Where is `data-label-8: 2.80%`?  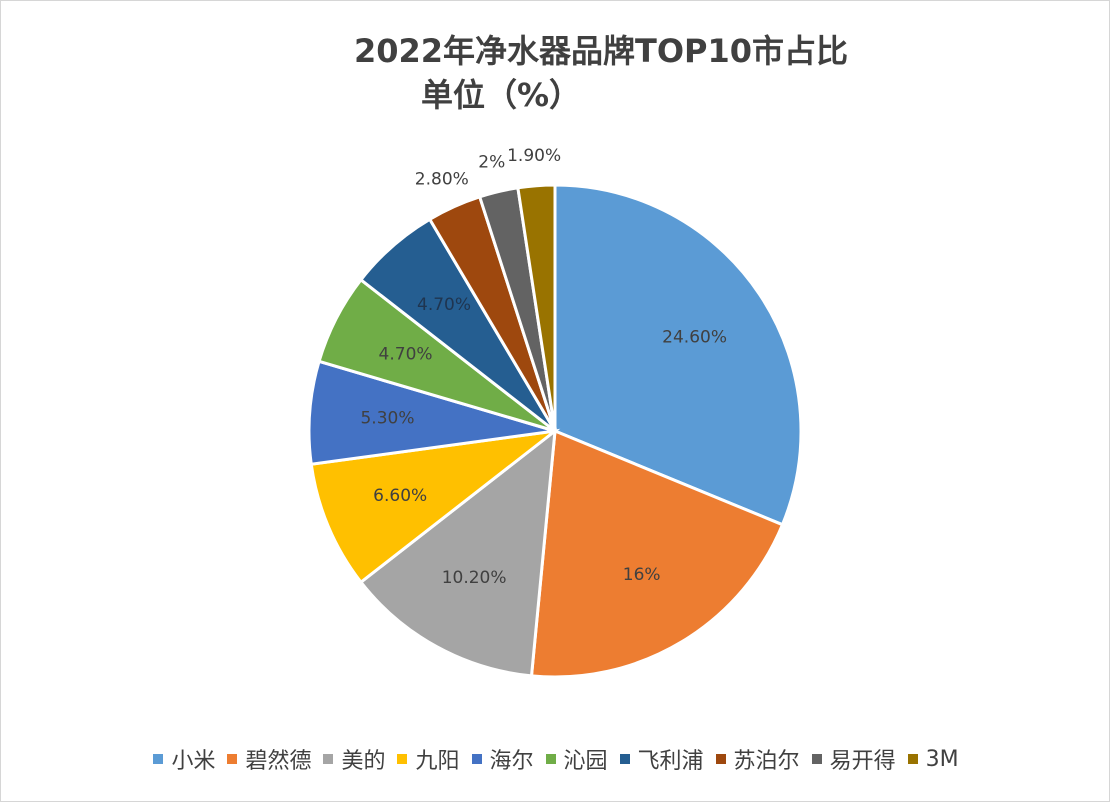
data-label-8: 2.80% is located at coordinates (442, 179).